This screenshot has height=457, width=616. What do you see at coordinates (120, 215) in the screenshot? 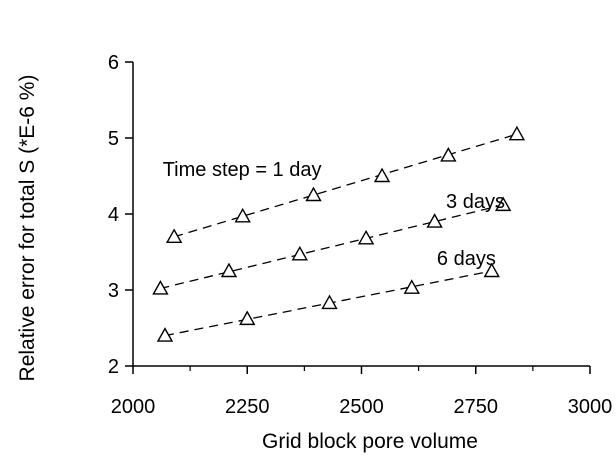
I see `y-ticks: 2 3 4 5 6` at bounding box center [120, 215].